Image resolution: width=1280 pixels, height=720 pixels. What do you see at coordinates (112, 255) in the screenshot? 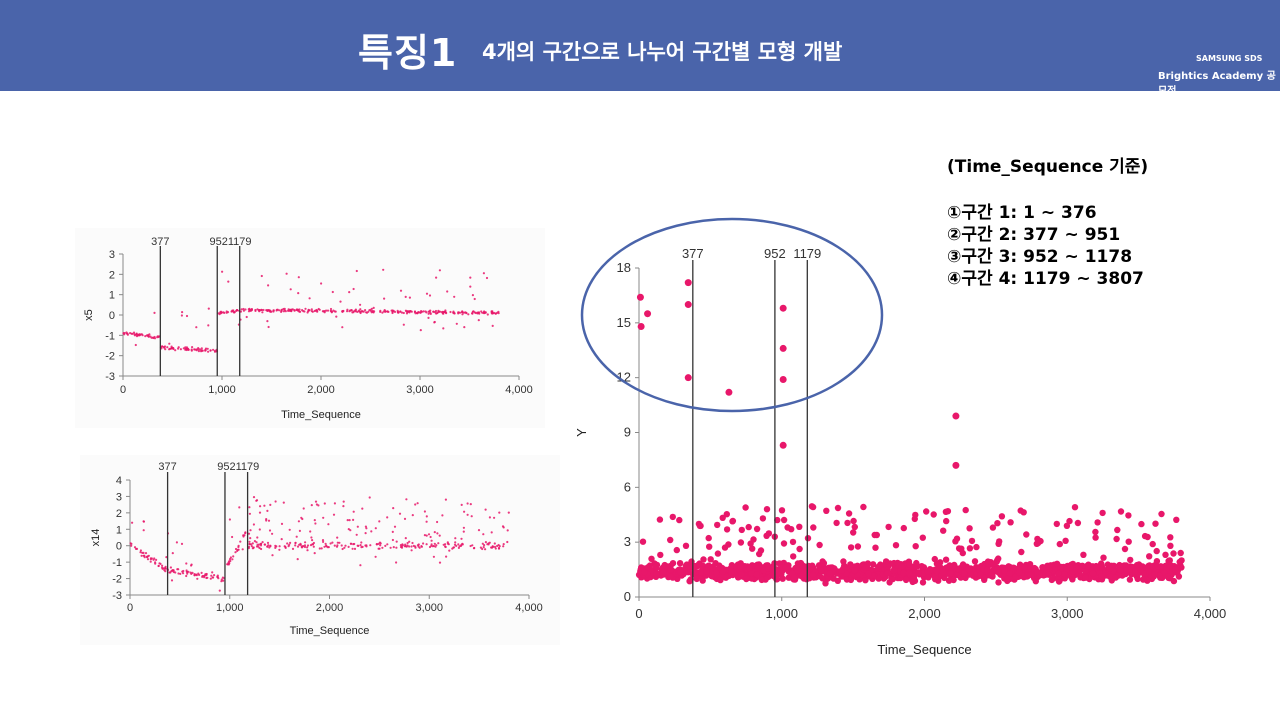
I see `x5-ytick-label: 3` at bounding box center [112, 255].